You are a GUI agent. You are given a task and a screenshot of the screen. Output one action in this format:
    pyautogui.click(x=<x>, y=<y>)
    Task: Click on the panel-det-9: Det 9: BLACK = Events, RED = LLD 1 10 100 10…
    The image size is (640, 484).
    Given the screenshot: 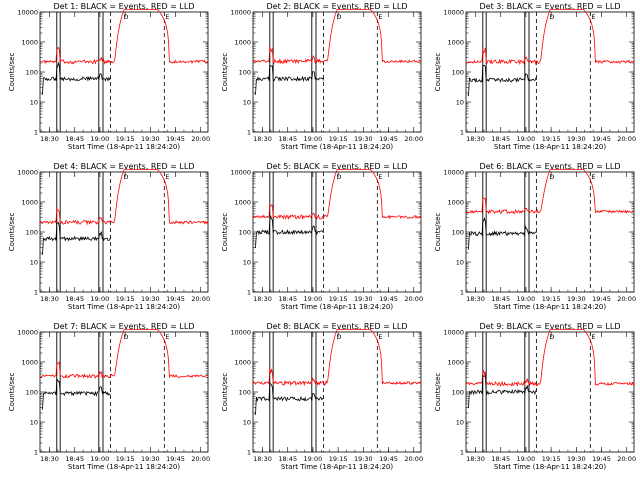 What is the action you would take?
    pyautogui.click(x=535, y=396)
    